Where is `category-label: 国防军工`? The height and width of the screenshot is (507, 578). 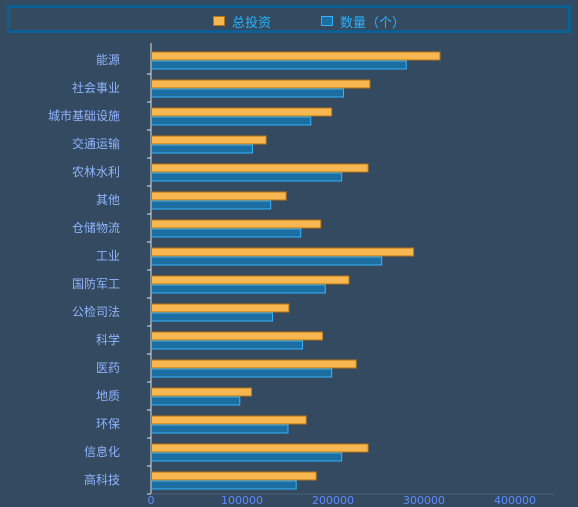 category-label: 国防军工 is located at coordinates (96, 283).